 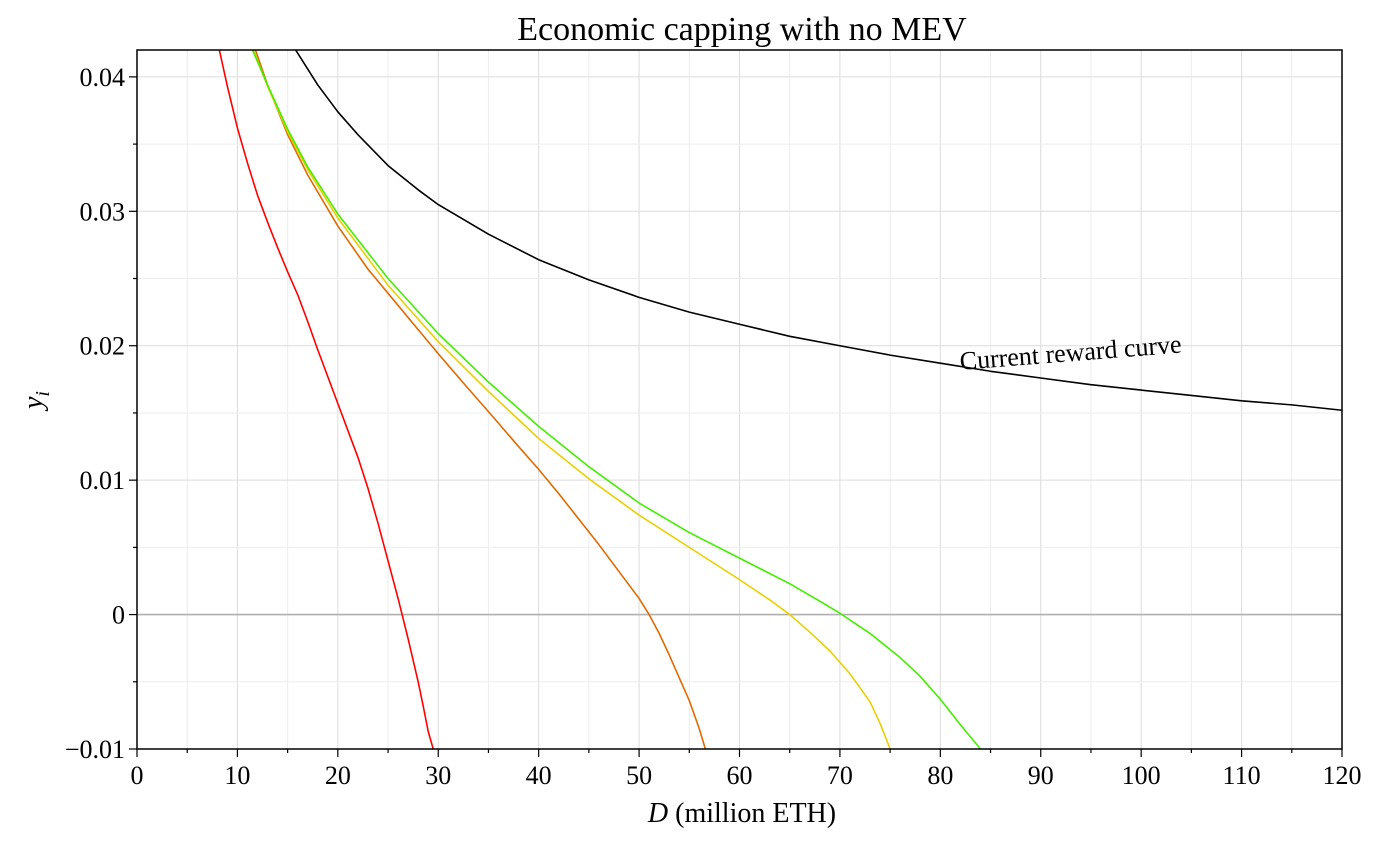 I want to click on x-axis-unit: (million ETH), so click(x=752, y=813).